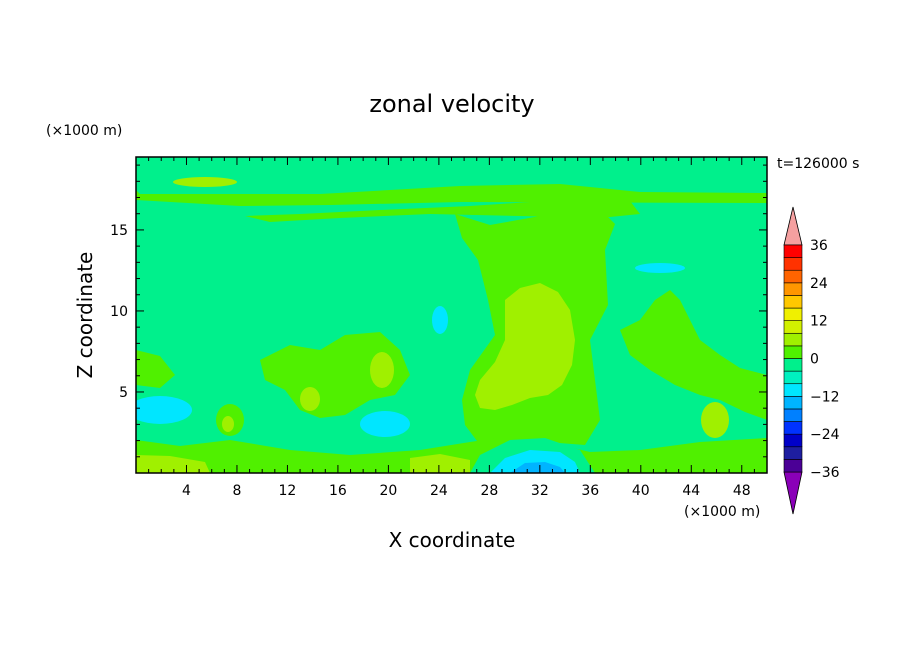 This screenshot has height=654, width=904. I want to click on x-tick-label: 40, so click(641, 491).